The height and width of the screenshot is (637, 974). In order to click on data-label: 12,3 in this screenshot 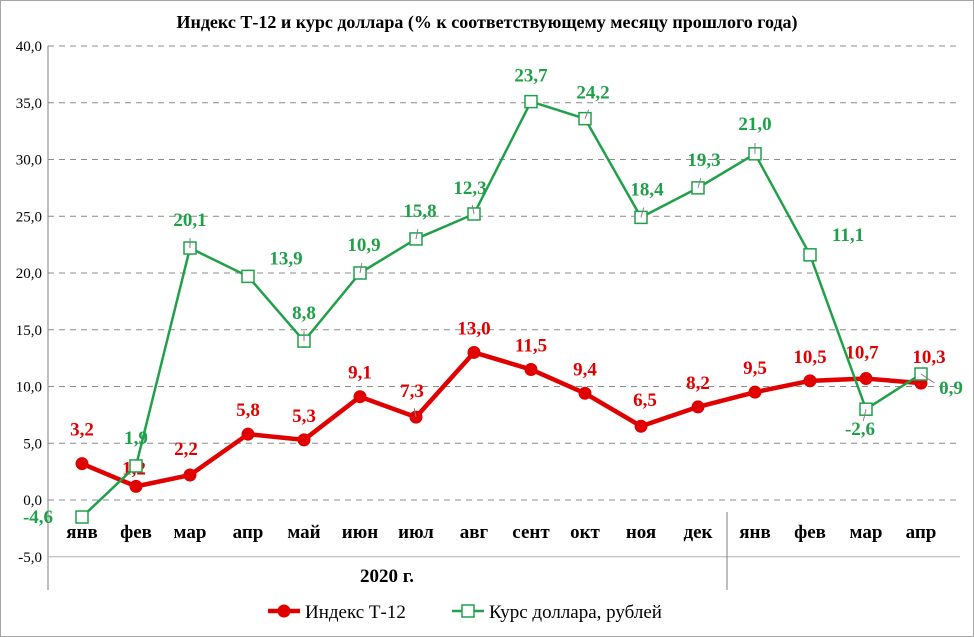, I will do `click(469, 188)`.